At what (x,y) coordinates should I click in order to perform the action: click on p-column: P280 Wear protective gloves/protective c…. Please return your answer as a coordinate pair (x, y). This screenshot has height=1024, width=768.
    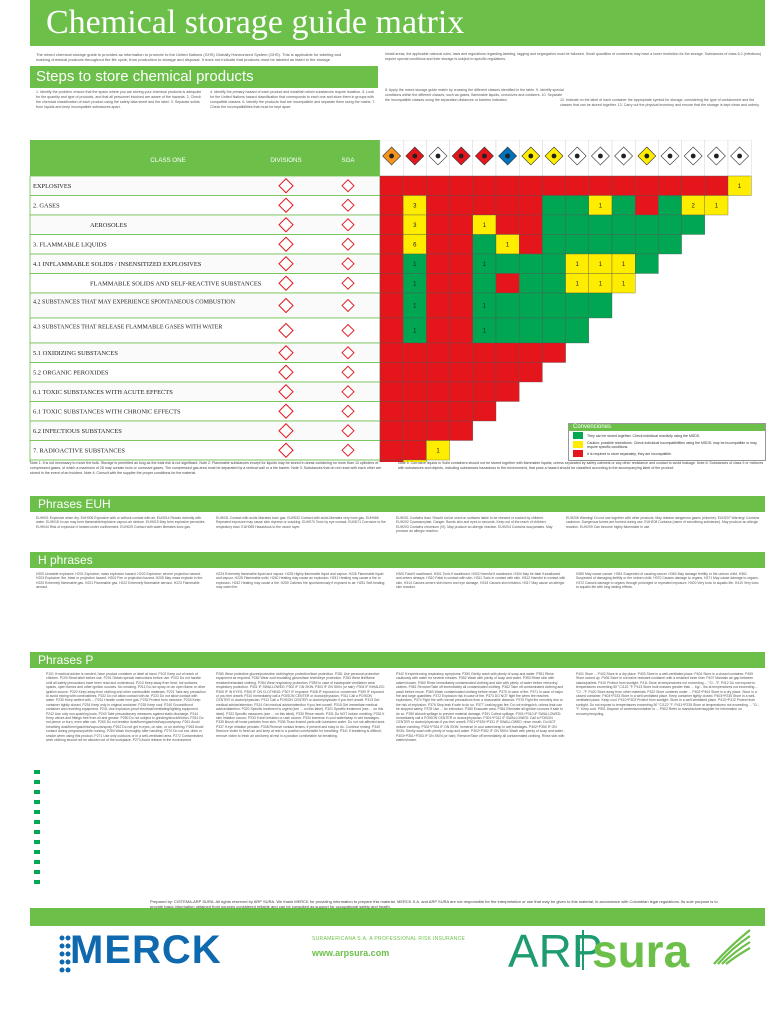
    Looking at the image, I should click on (301, 705).